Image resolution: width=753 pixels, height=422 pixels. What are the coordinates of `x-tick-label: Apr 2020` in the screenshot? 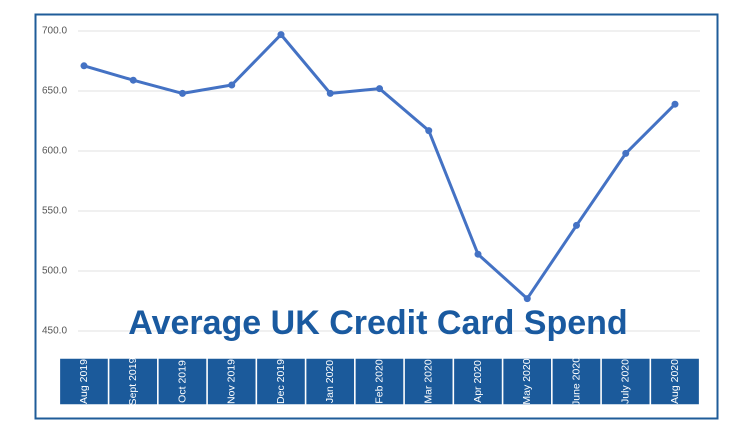 It's located at (478, 381).